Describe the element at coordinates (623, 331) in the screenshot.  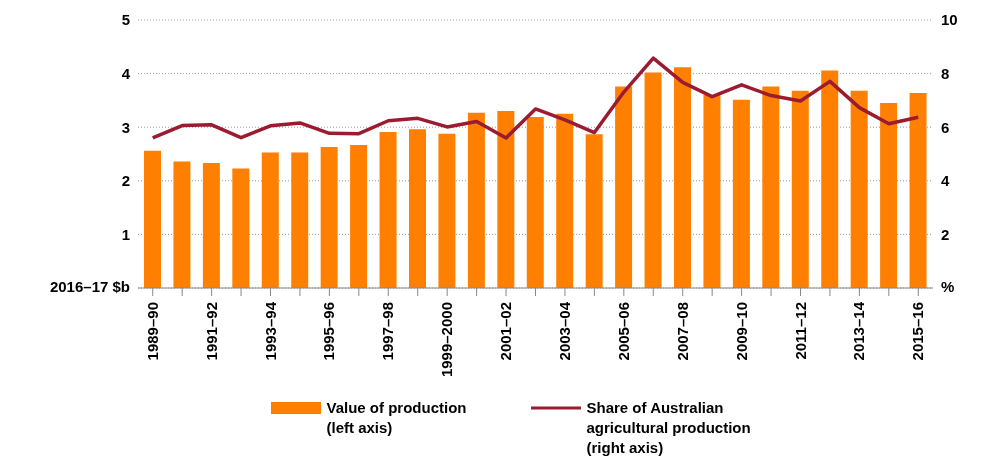
I see `x-tick-label: 2005–06` at that location.